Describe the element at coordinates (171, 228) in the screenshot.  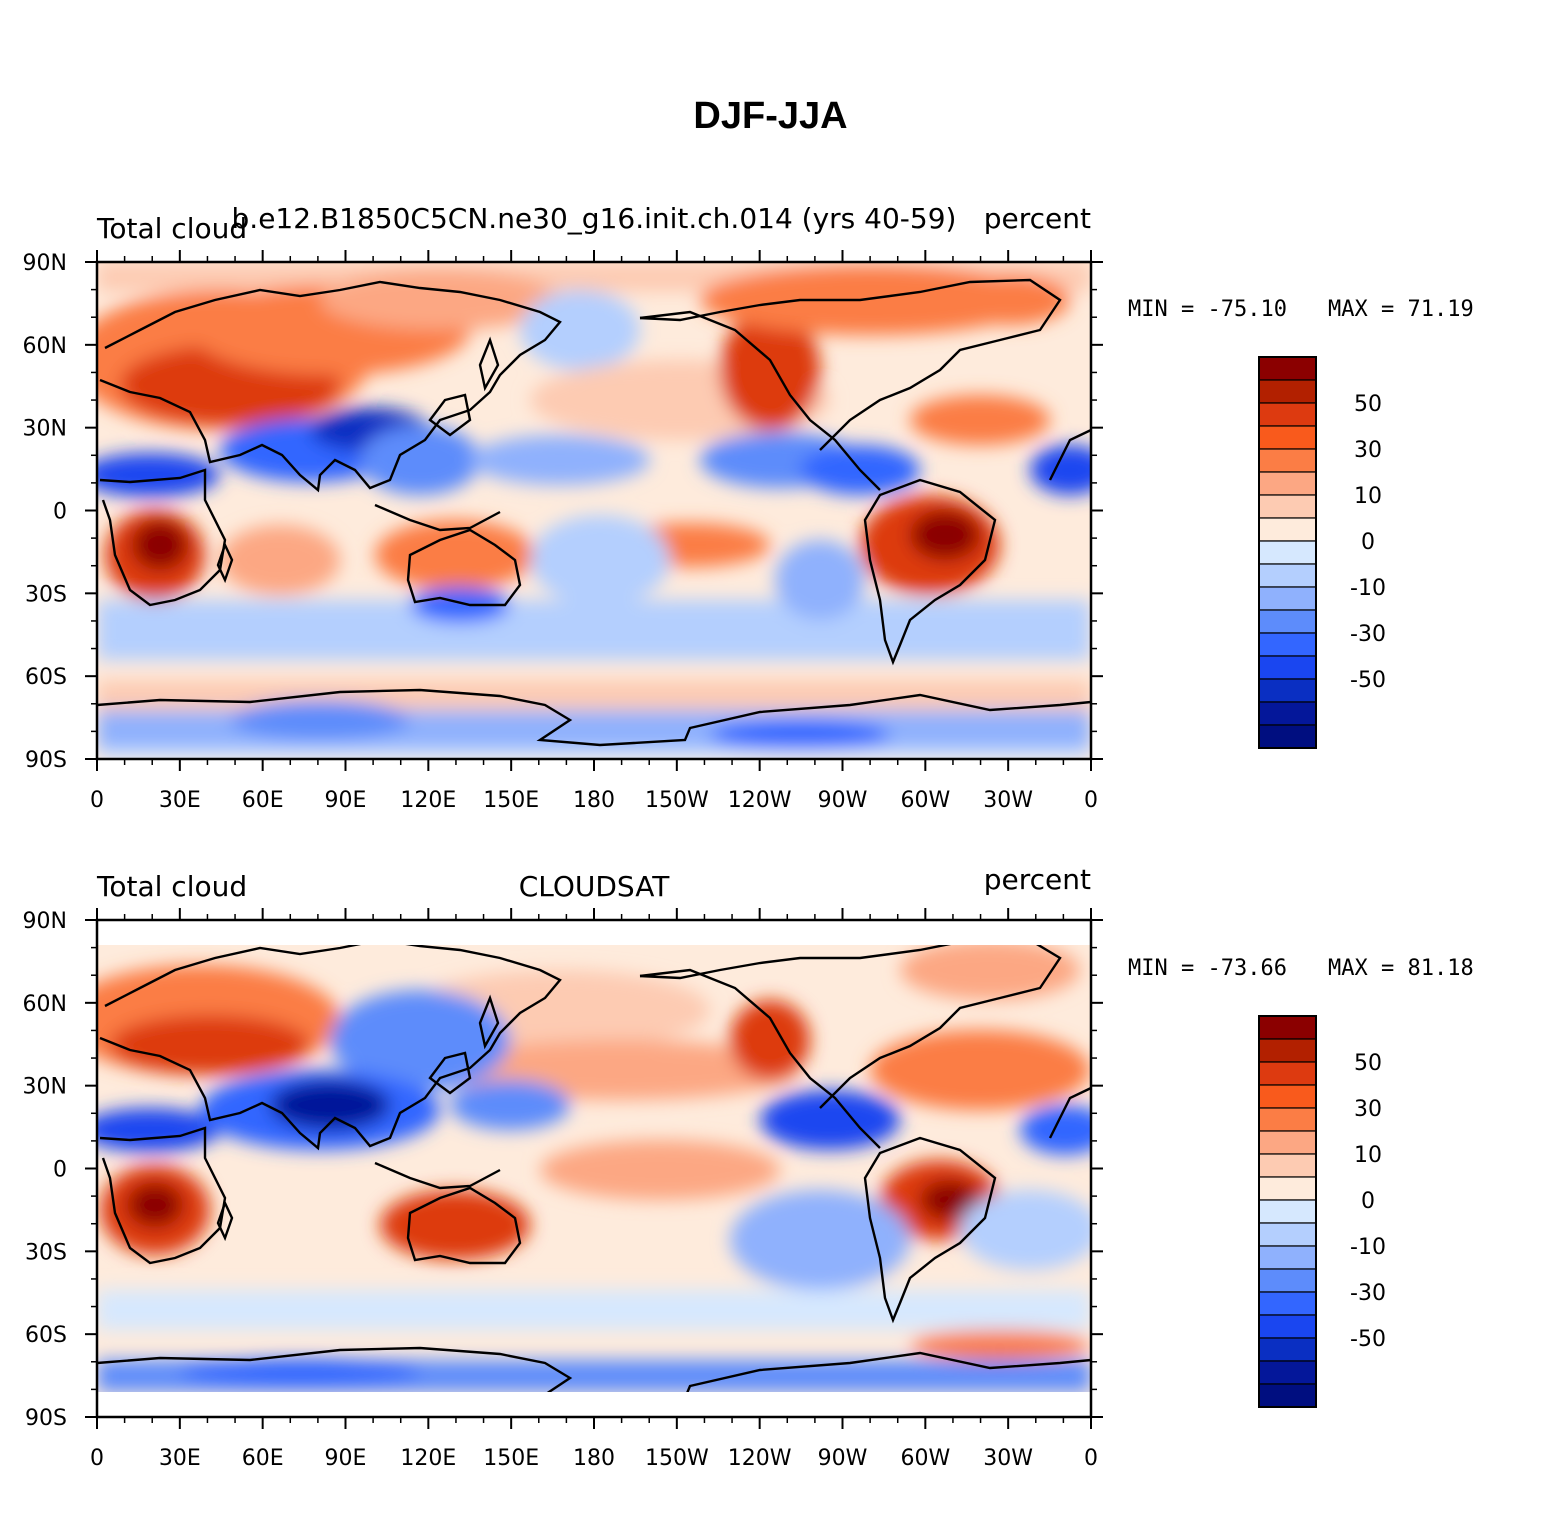
I see `panel1-left-label: Total cloud` at that location.